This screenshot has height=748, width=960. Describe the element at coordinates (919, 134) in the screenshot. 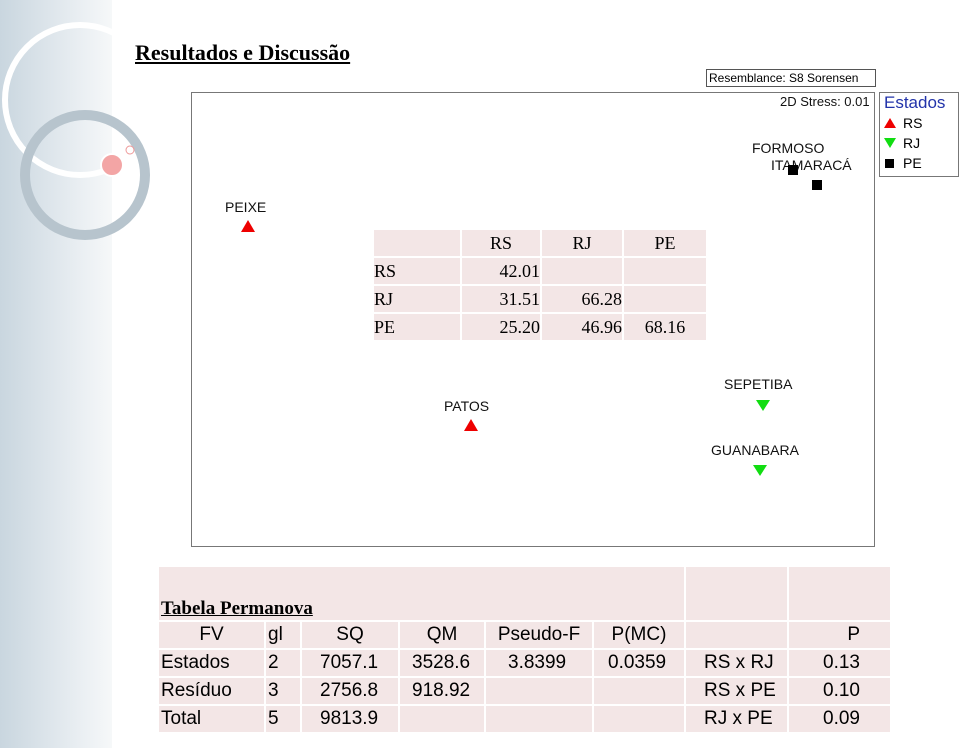

I see `legend: Estados RS RJ PE` at that location.